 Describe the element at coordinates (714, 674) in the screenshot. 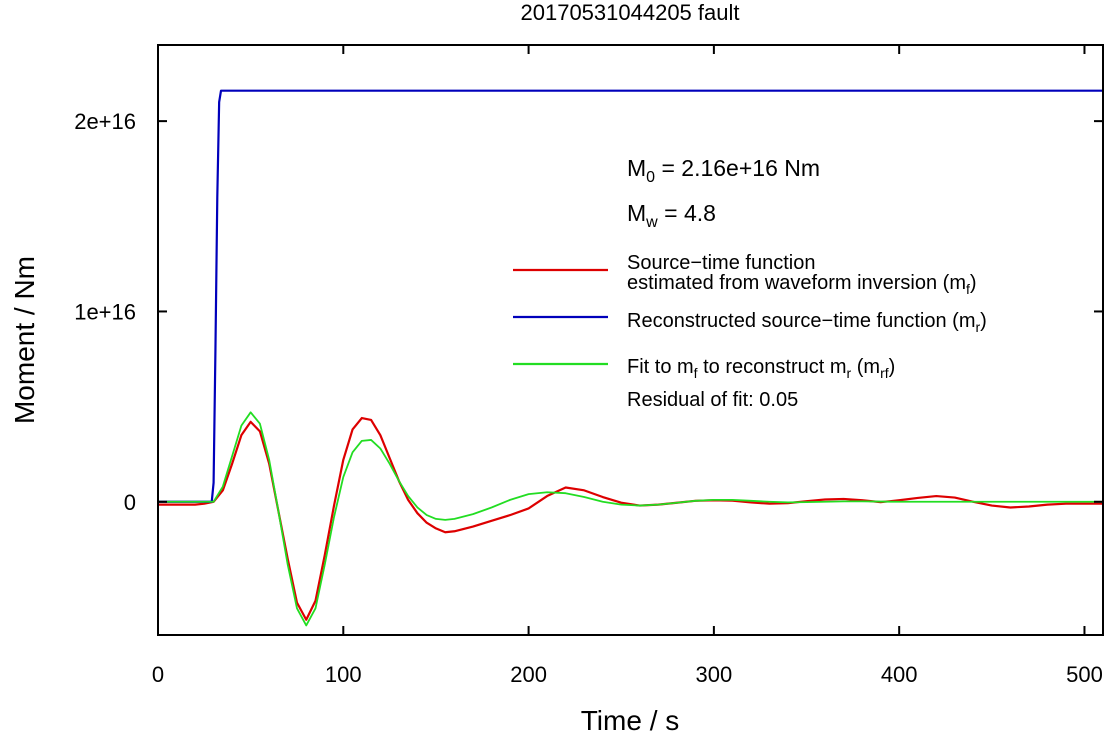

I see `x-tick-label: 300` at that location.